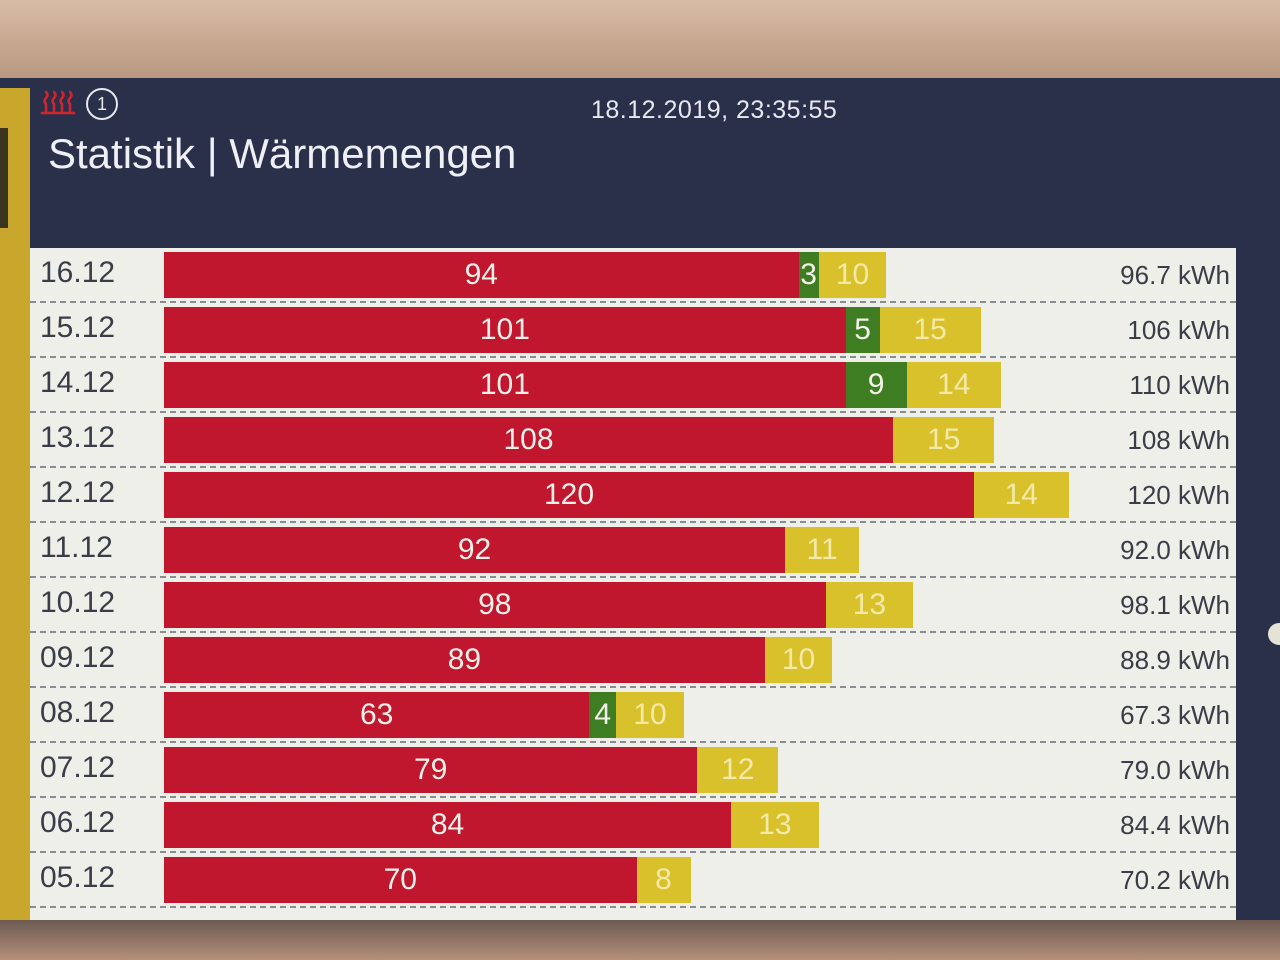  I want to click on chart-row: 16.12 94 3 10 96.7 kWh, so click(633, 275).